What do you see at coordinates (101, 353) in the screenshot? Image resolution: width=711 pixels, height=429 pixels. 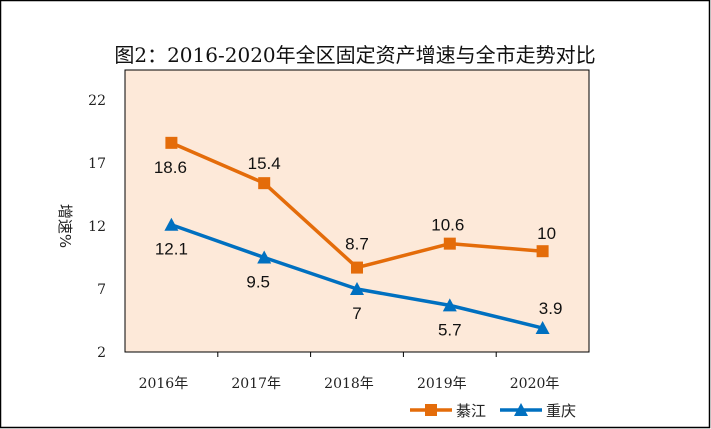 I see `y-tick-label: 2` at bounding box center [101, 353].